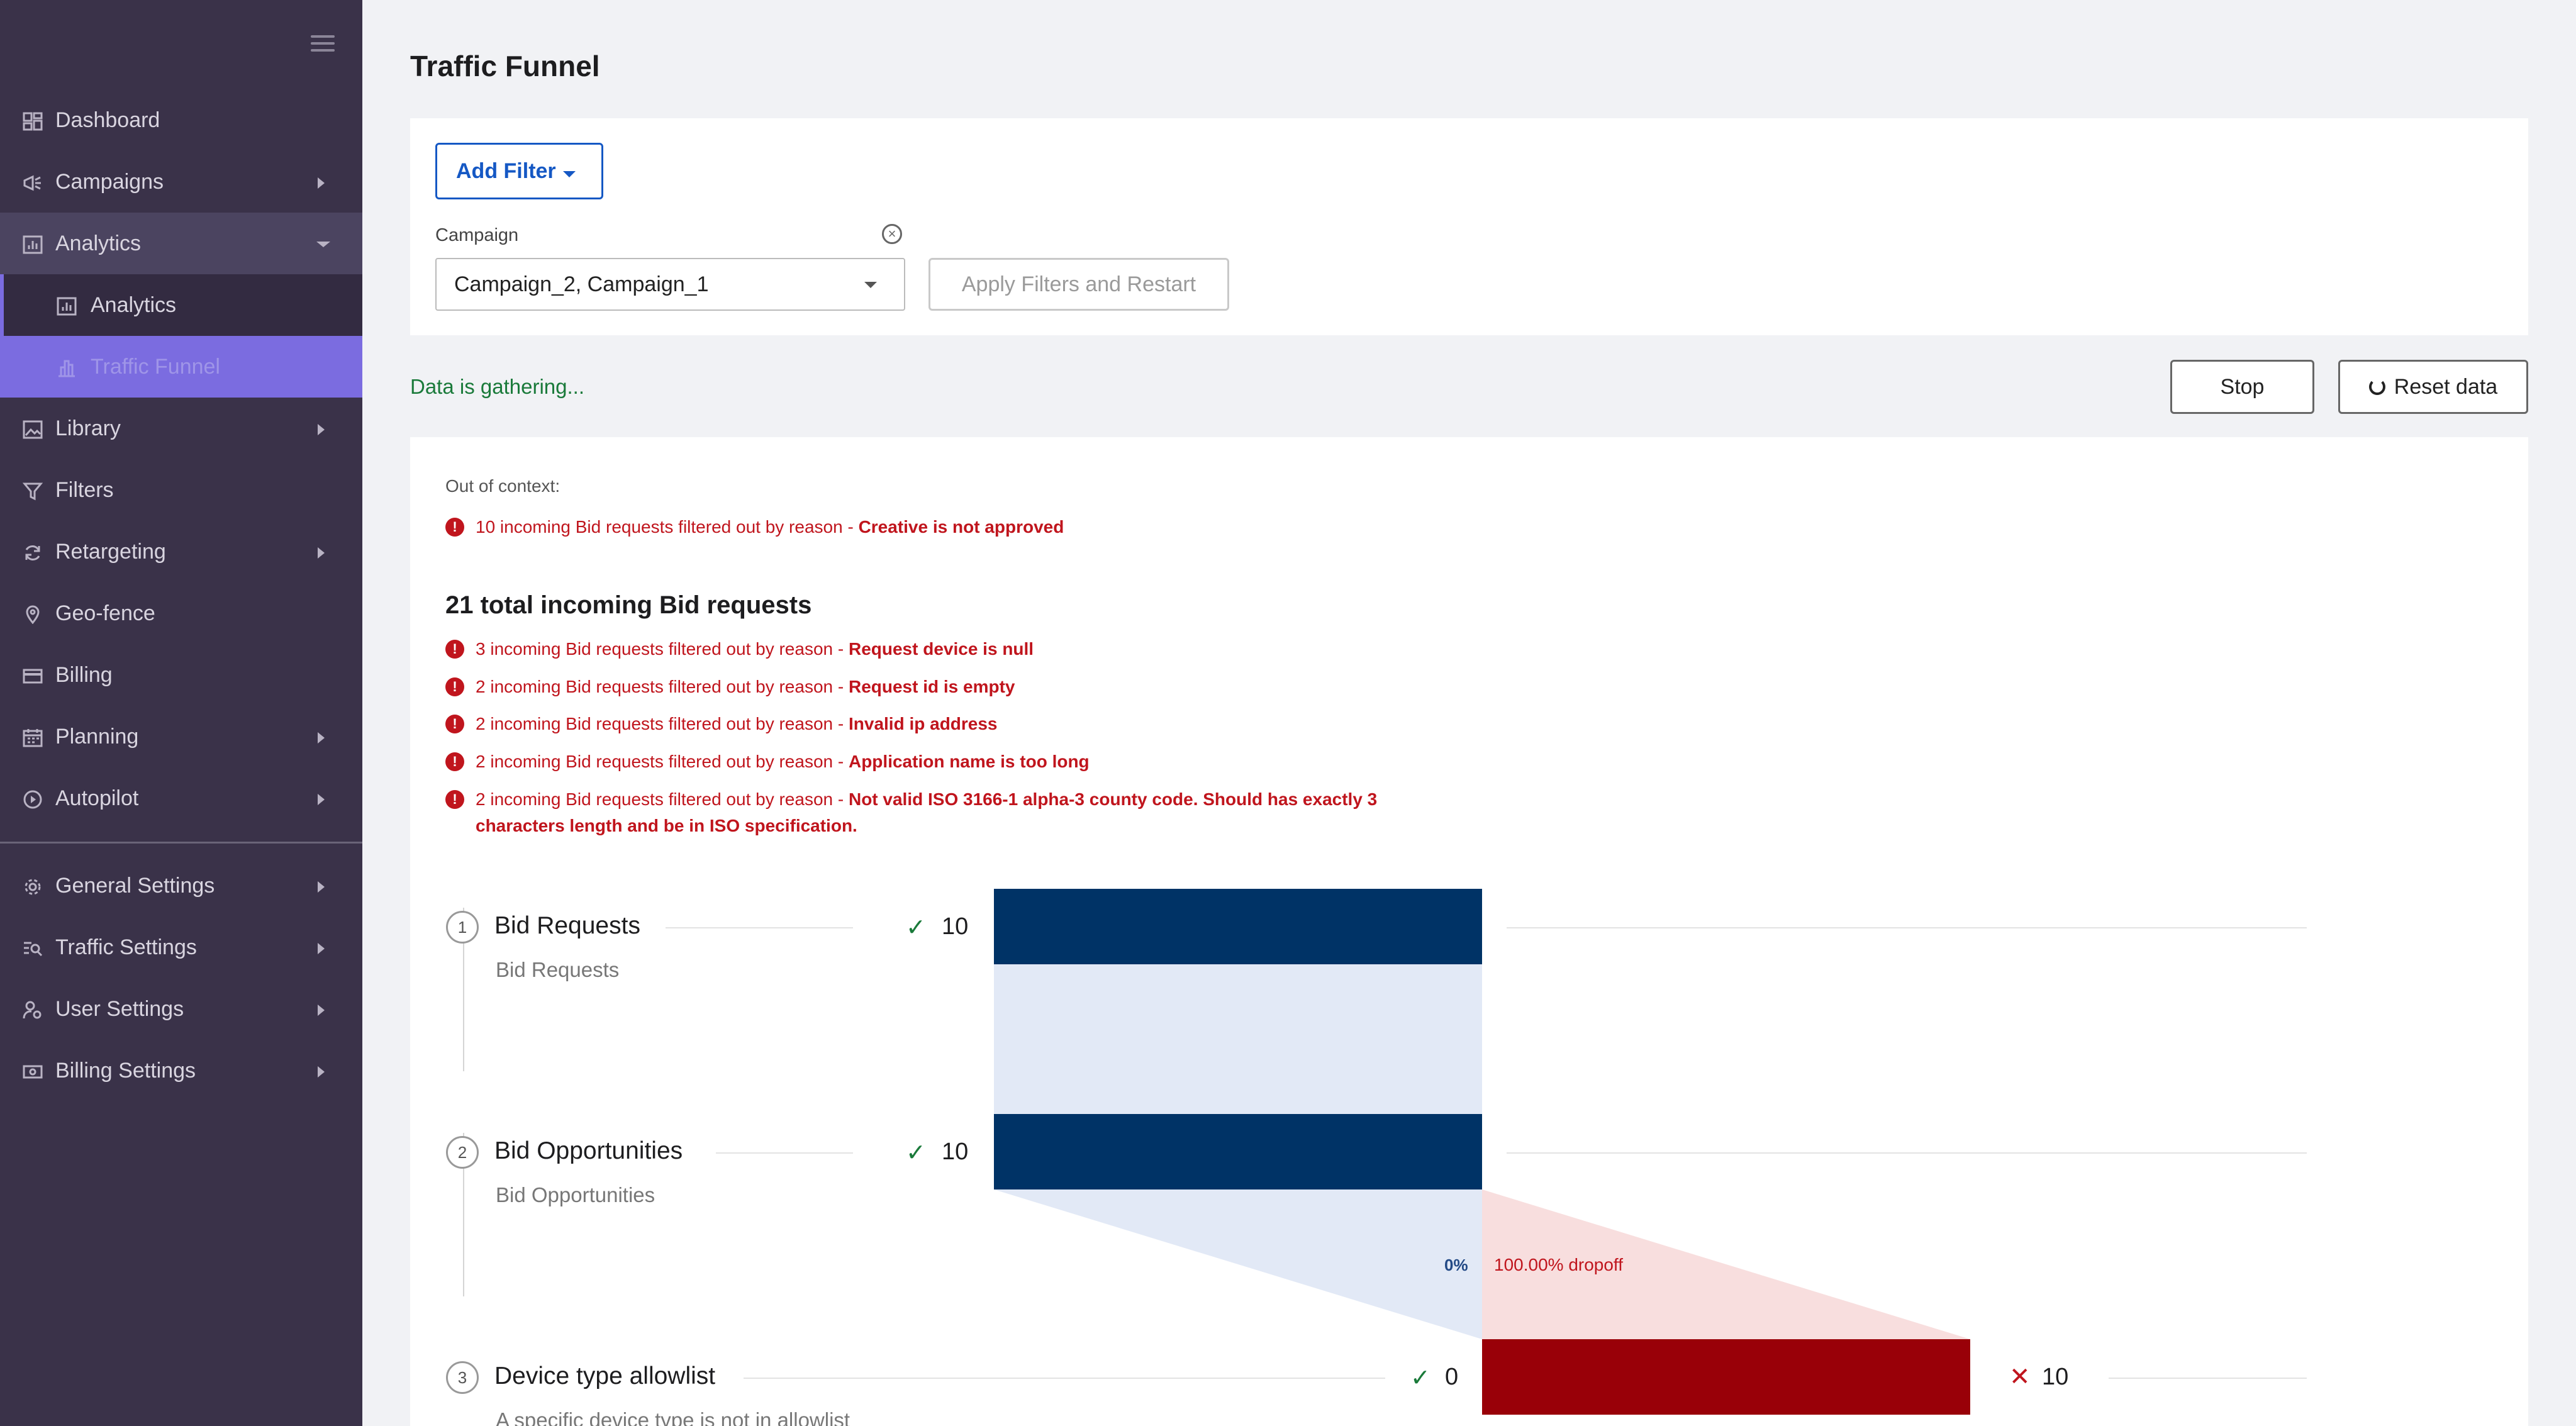  What do you see at coordinates (110, 551) in the screenshot?
I see `sidebar-item-label: Retargeting` at bounding box center [110, 551].